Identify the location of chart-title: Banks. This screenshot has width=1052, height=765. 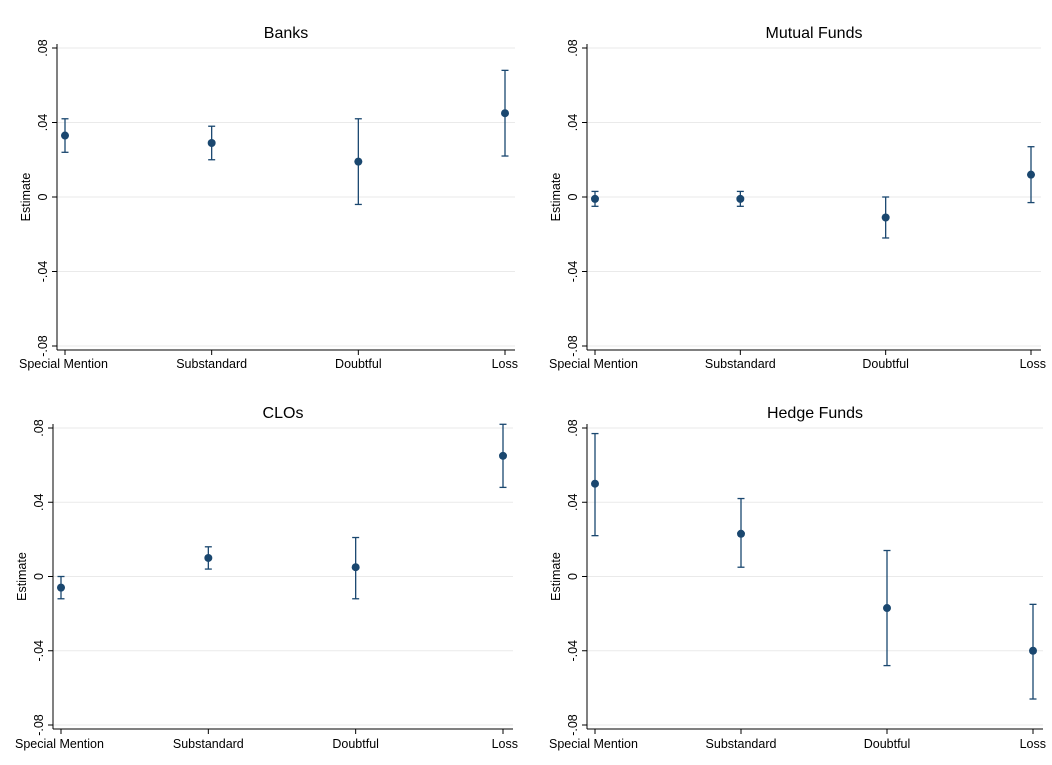
(286, 33).